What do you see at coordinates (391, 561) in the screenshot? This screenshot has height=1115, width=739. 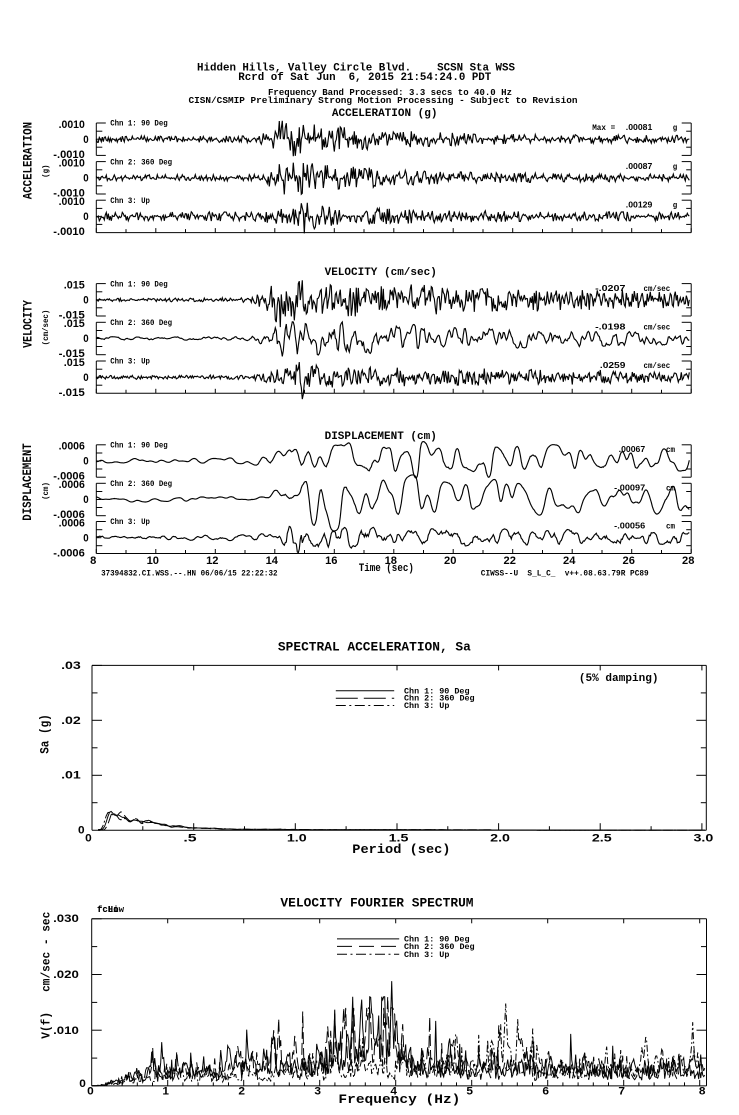 I see `svg-text: 18` at bounding box center [391, 561].